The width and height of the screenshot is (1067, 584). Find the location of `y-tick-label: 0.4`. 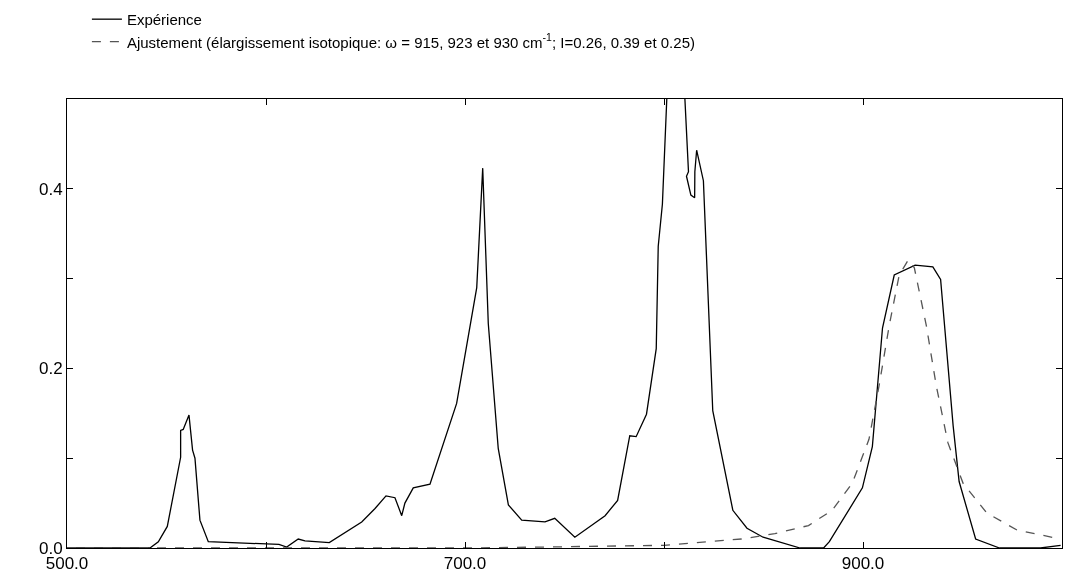

y-tick-label: 0.4 is located at coordinates (50, 189).